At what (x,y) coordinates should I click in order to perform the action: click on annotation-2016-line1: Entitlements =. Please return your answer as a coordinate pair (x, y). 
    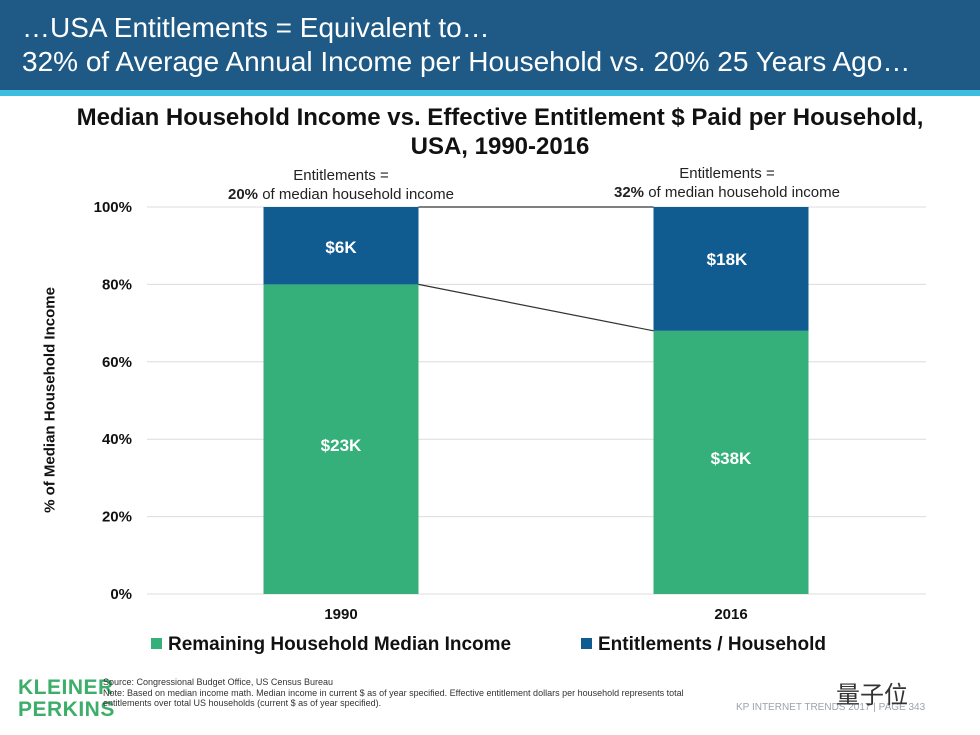
    Looking at the image, I should click on (727, 173).